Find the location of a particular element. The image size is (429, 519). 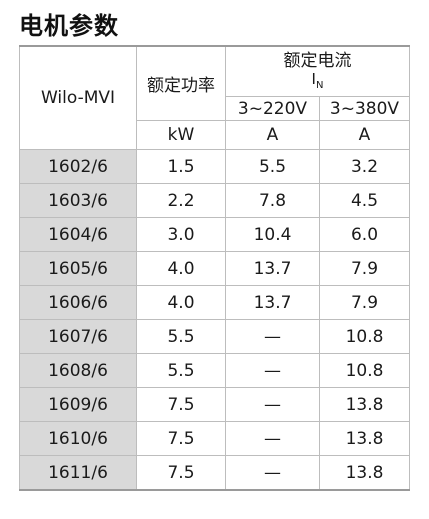

header-row-2: 3~220V 3~380V is located at coordinates (215, 108).